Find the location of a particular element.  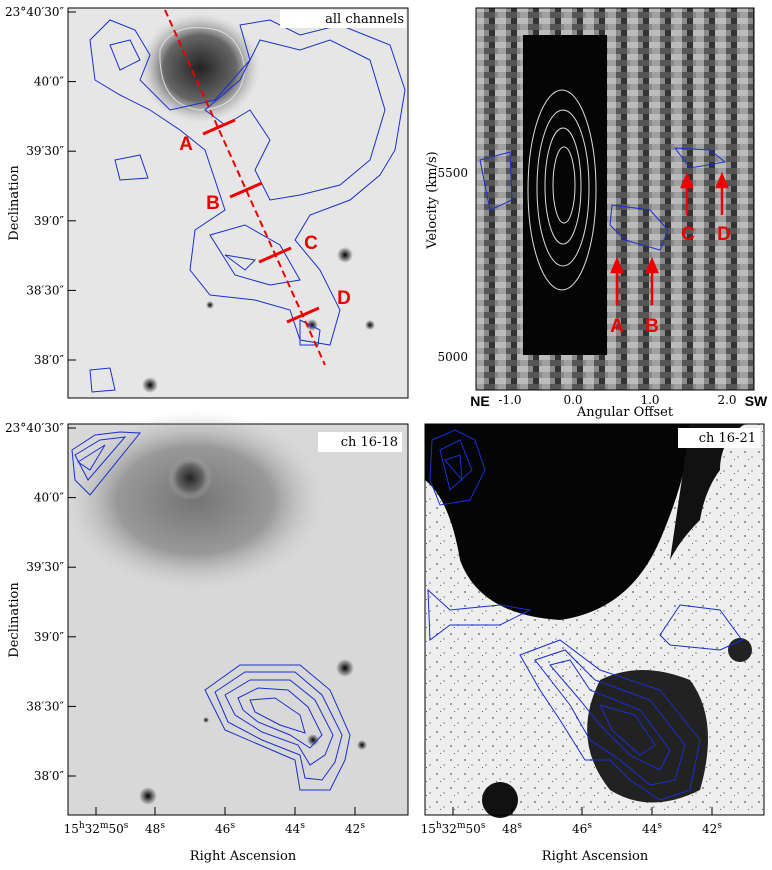

x-tick-part: 42 is located at coordinates (709, 829).